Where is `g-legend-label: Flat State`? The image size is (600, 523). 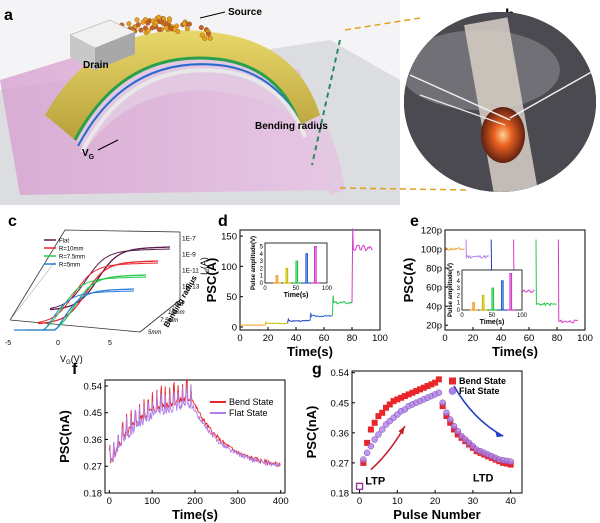 g-legend-label: Flat State is located at coordinates (479, 391).